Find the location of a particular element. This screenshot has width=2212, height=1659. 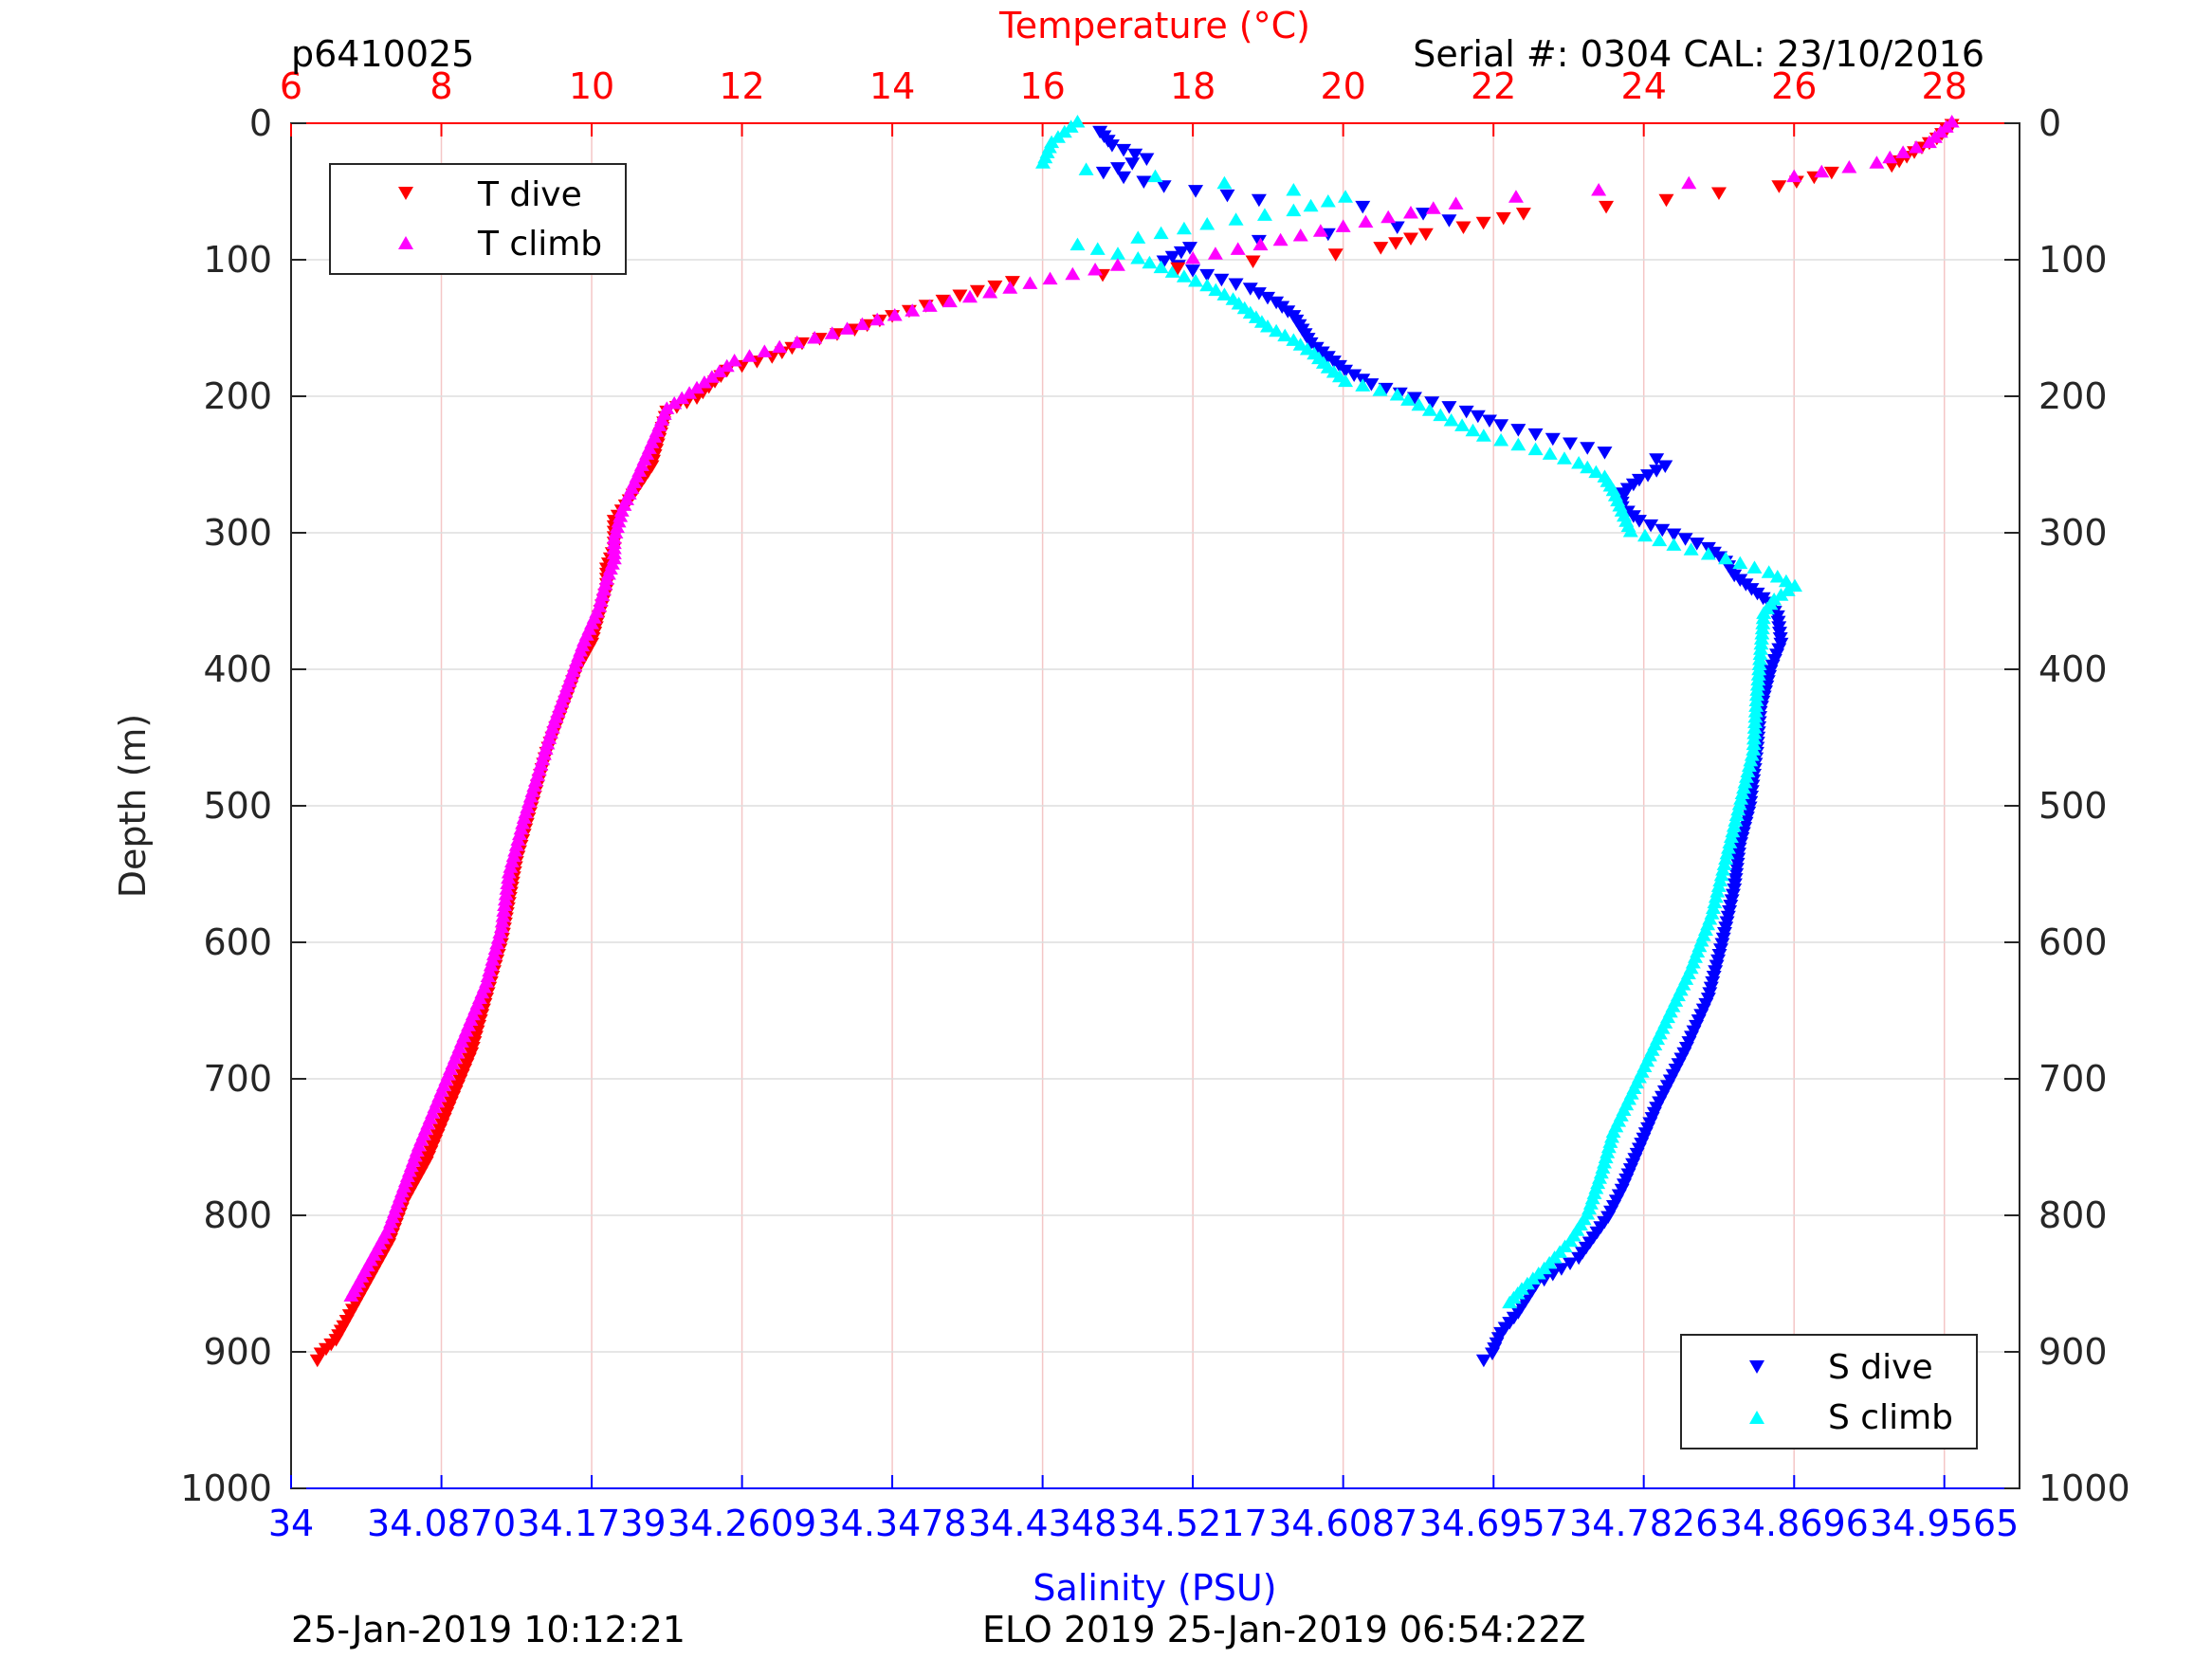

s-climb-legend-marker is located at coordinates (1756, 1417).